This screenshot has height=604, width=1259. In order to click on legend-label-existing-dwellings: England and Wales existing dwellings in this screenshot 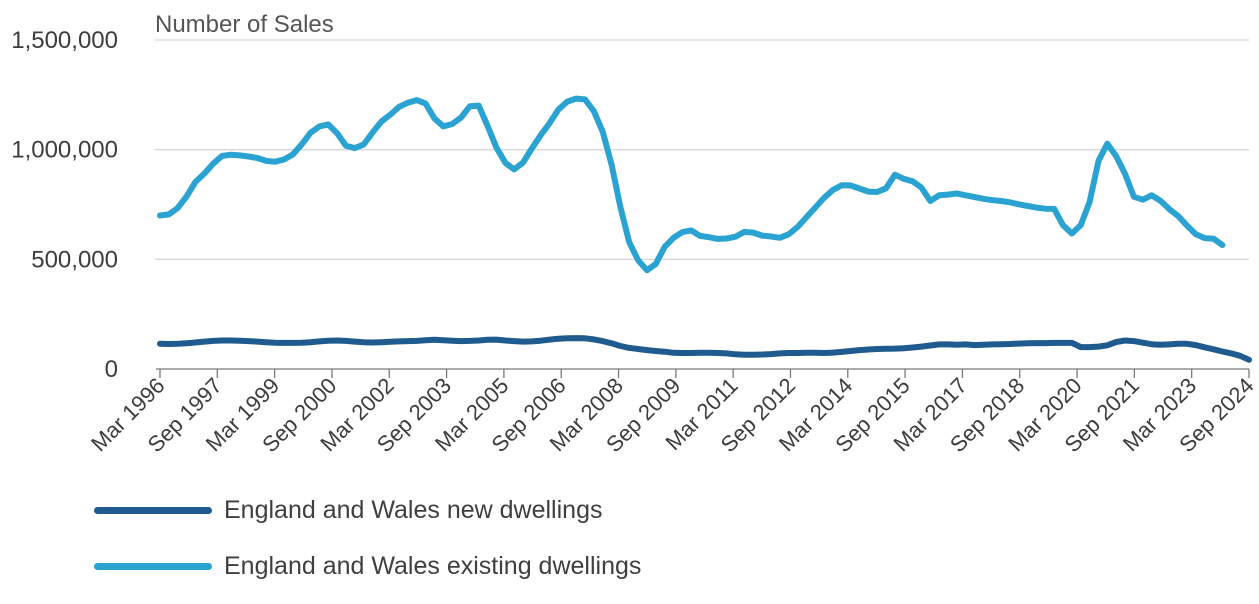, I will do `click(433, 565)`.